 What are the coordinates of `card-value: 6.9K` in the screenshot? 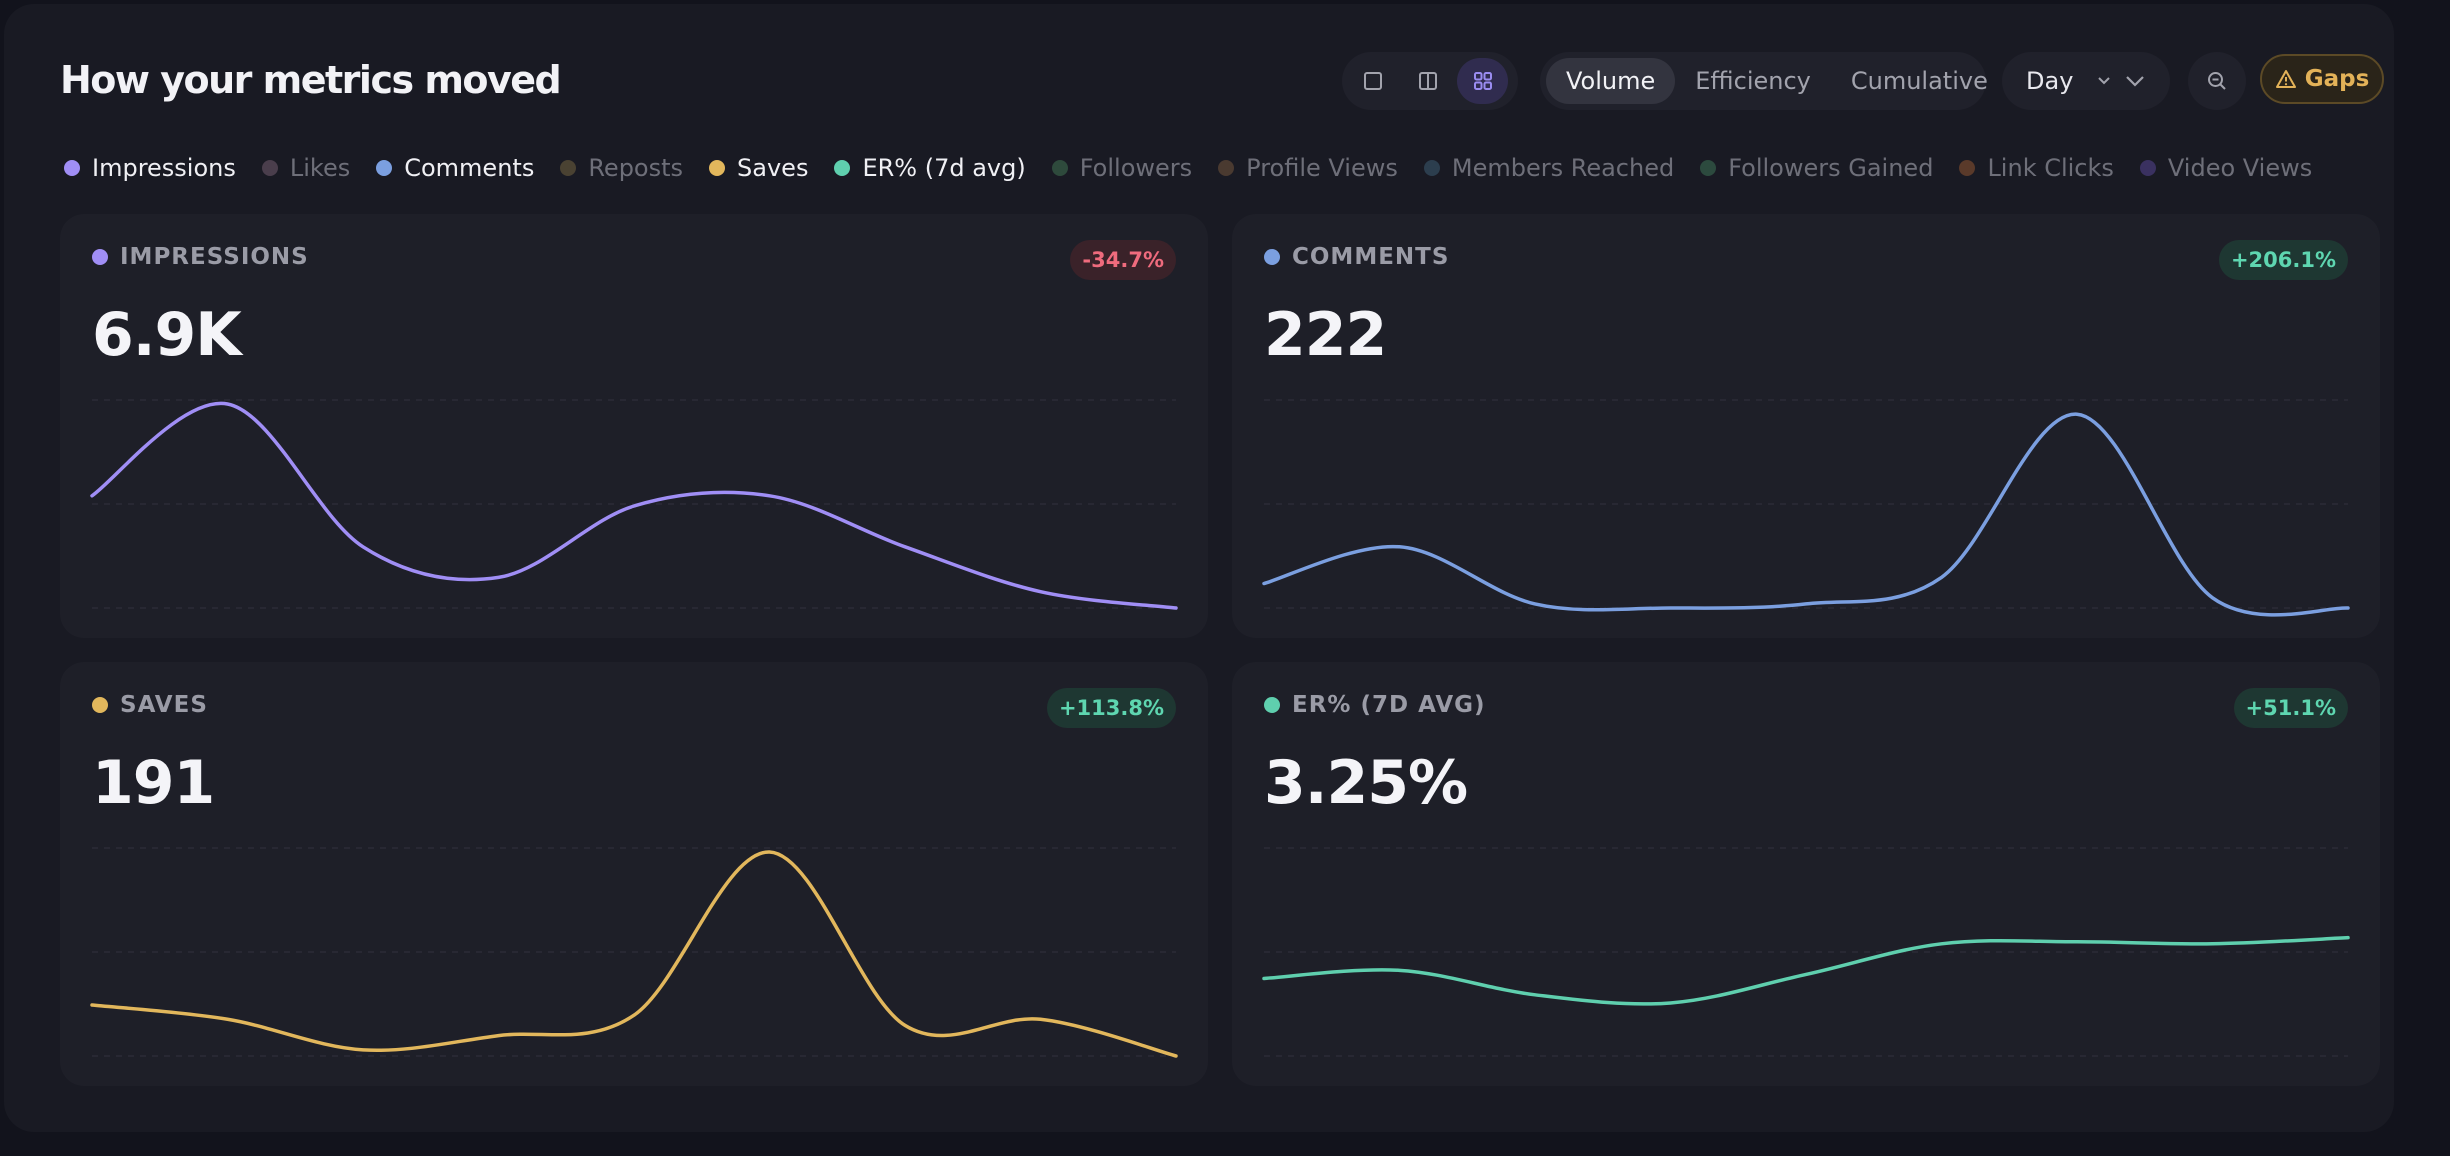 It's located at (167, 335).